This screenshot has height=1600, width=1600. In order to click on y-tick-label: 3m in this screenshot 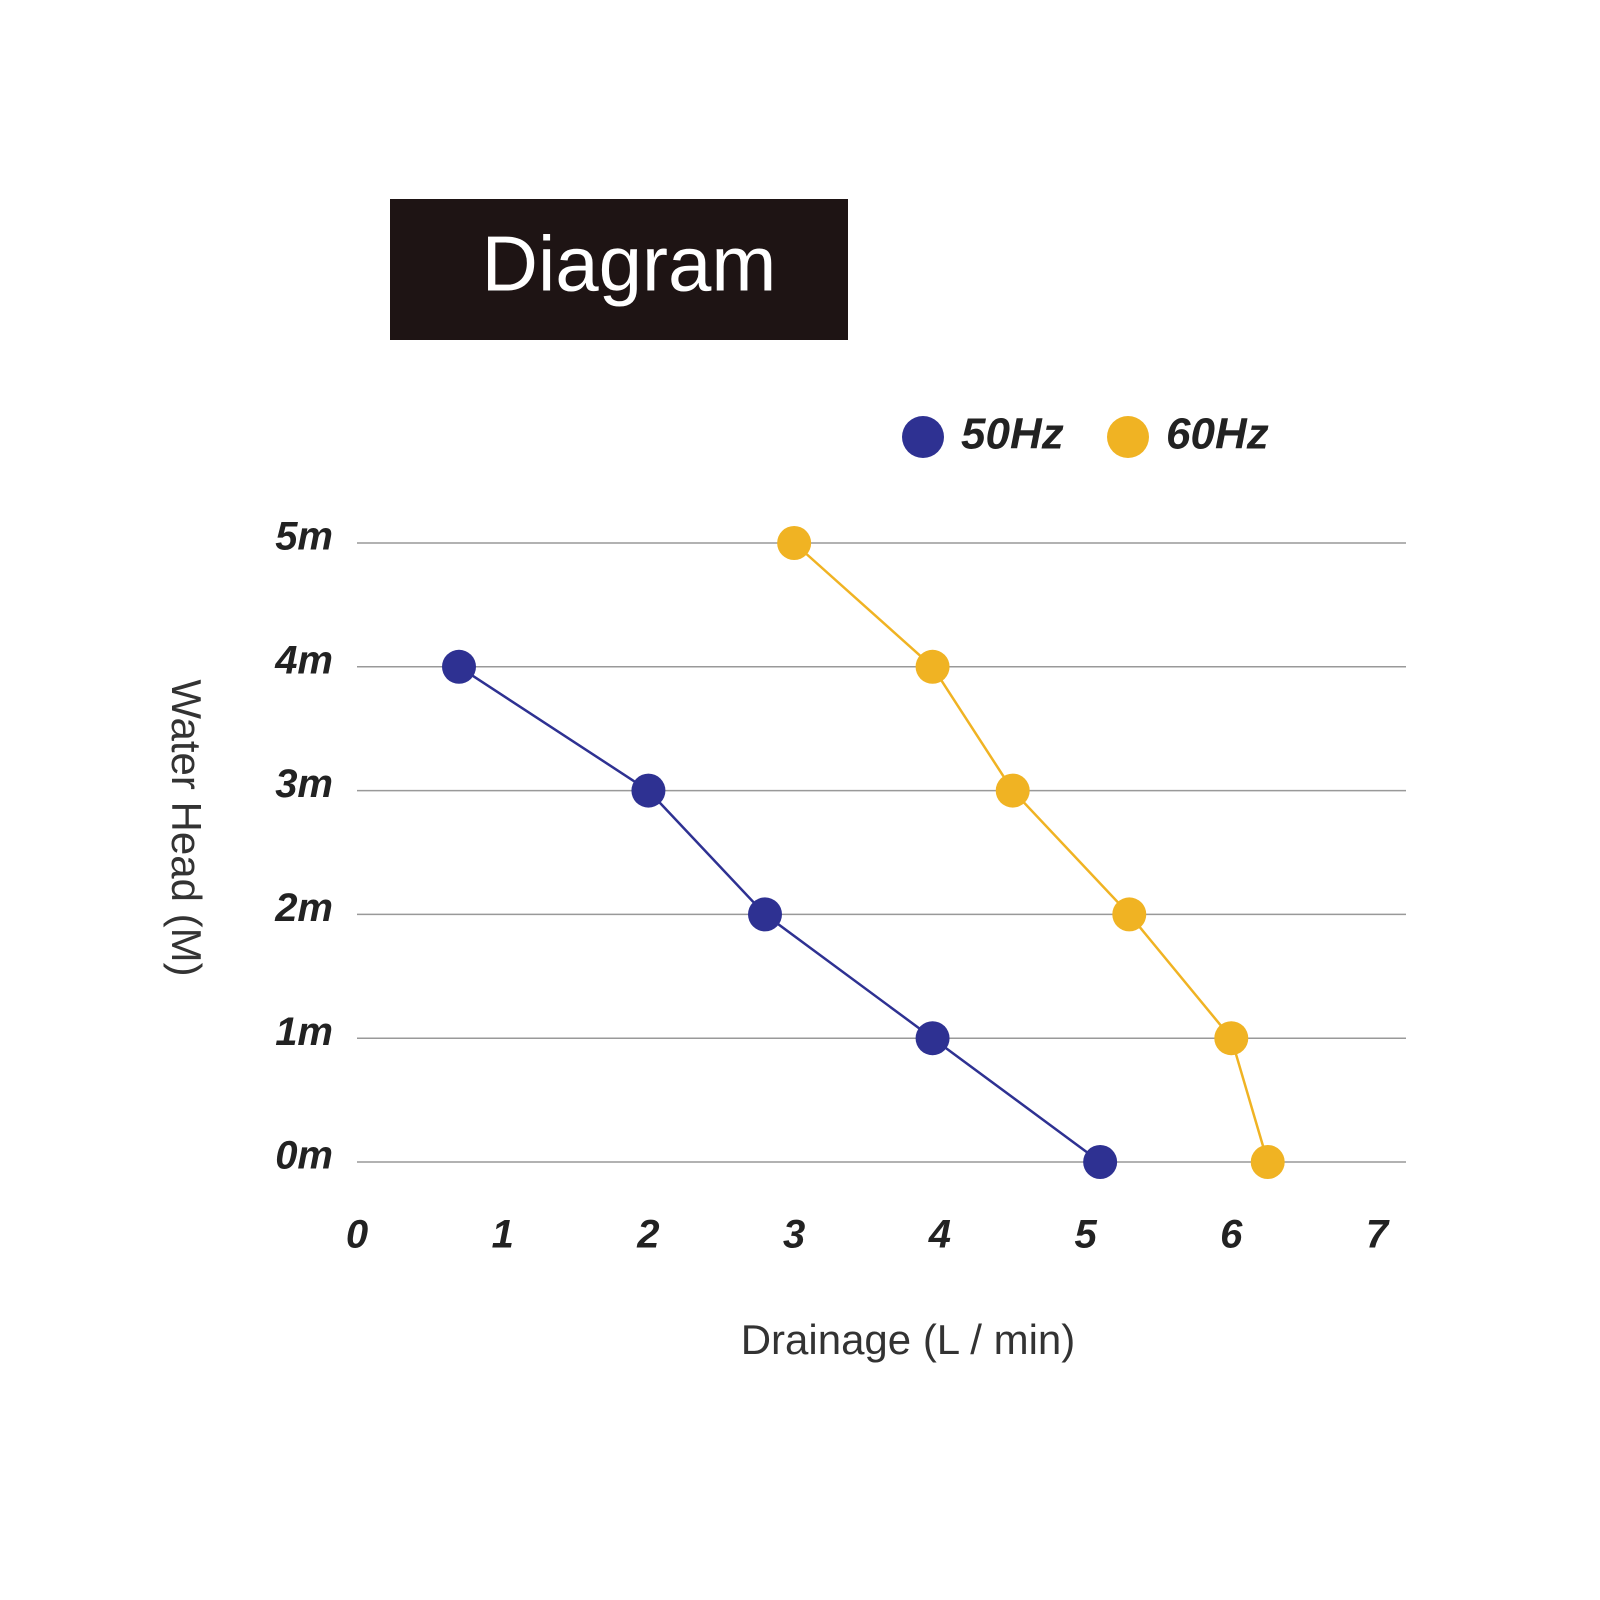, I will do `click(304, 784)`.